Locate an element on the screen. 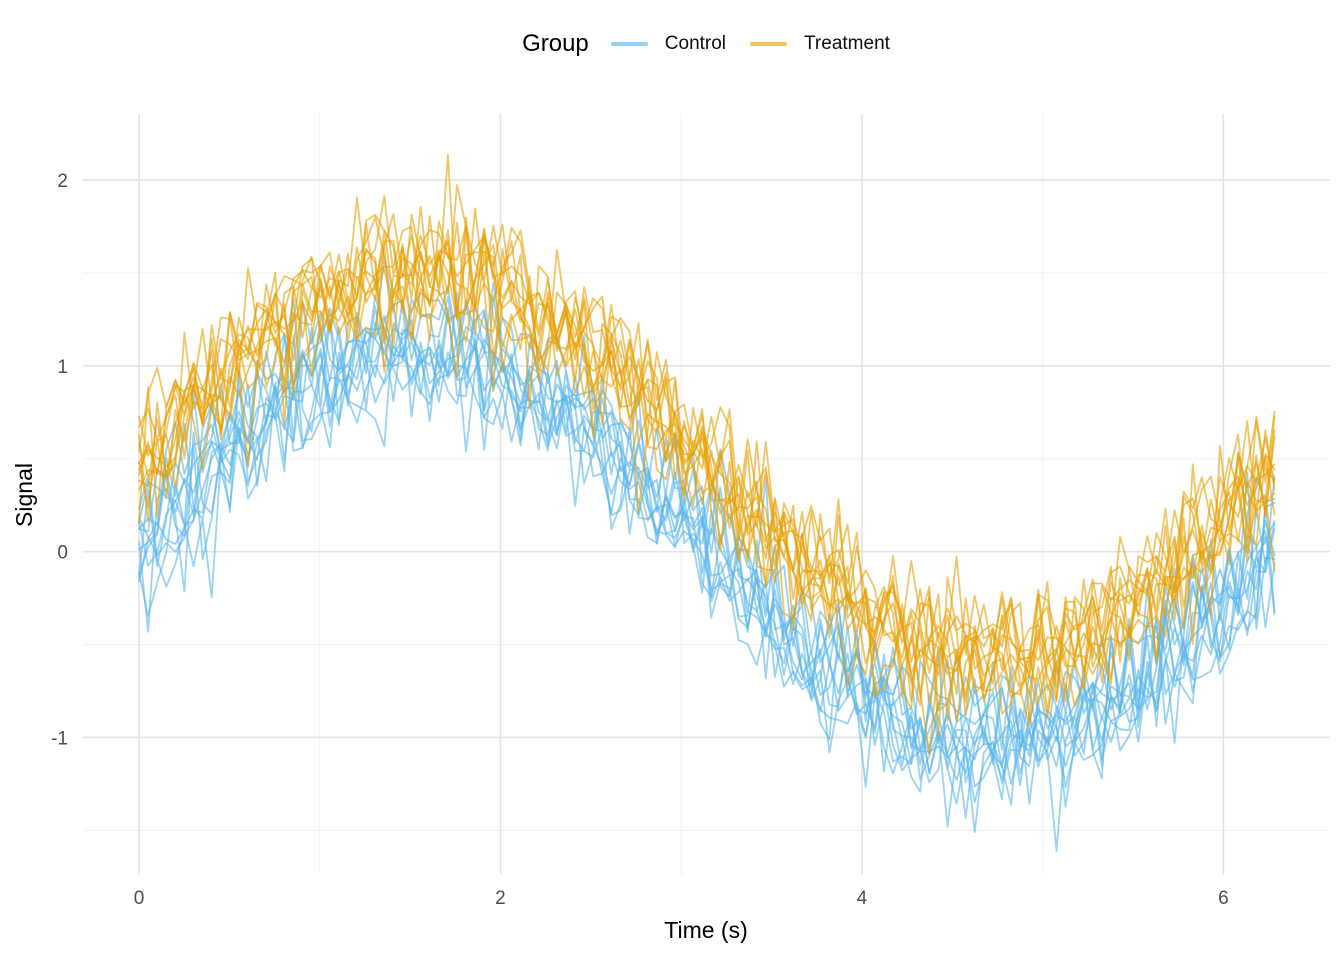  y-axis-tick-labels: 2 1 0 -1 is located at coordinates (59, 460).